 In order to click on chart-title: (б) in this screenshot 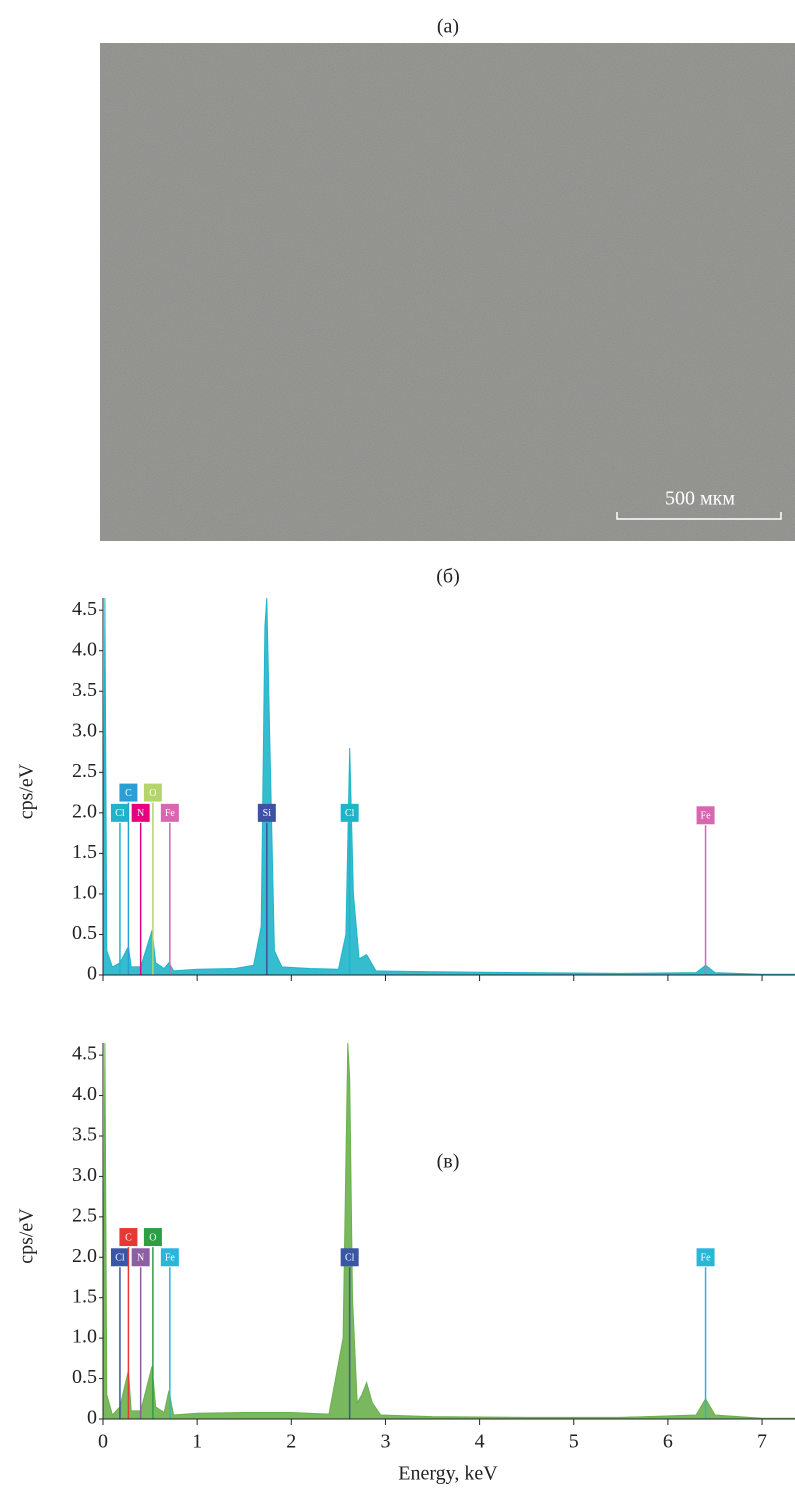, I will do `click(448, 577)`.